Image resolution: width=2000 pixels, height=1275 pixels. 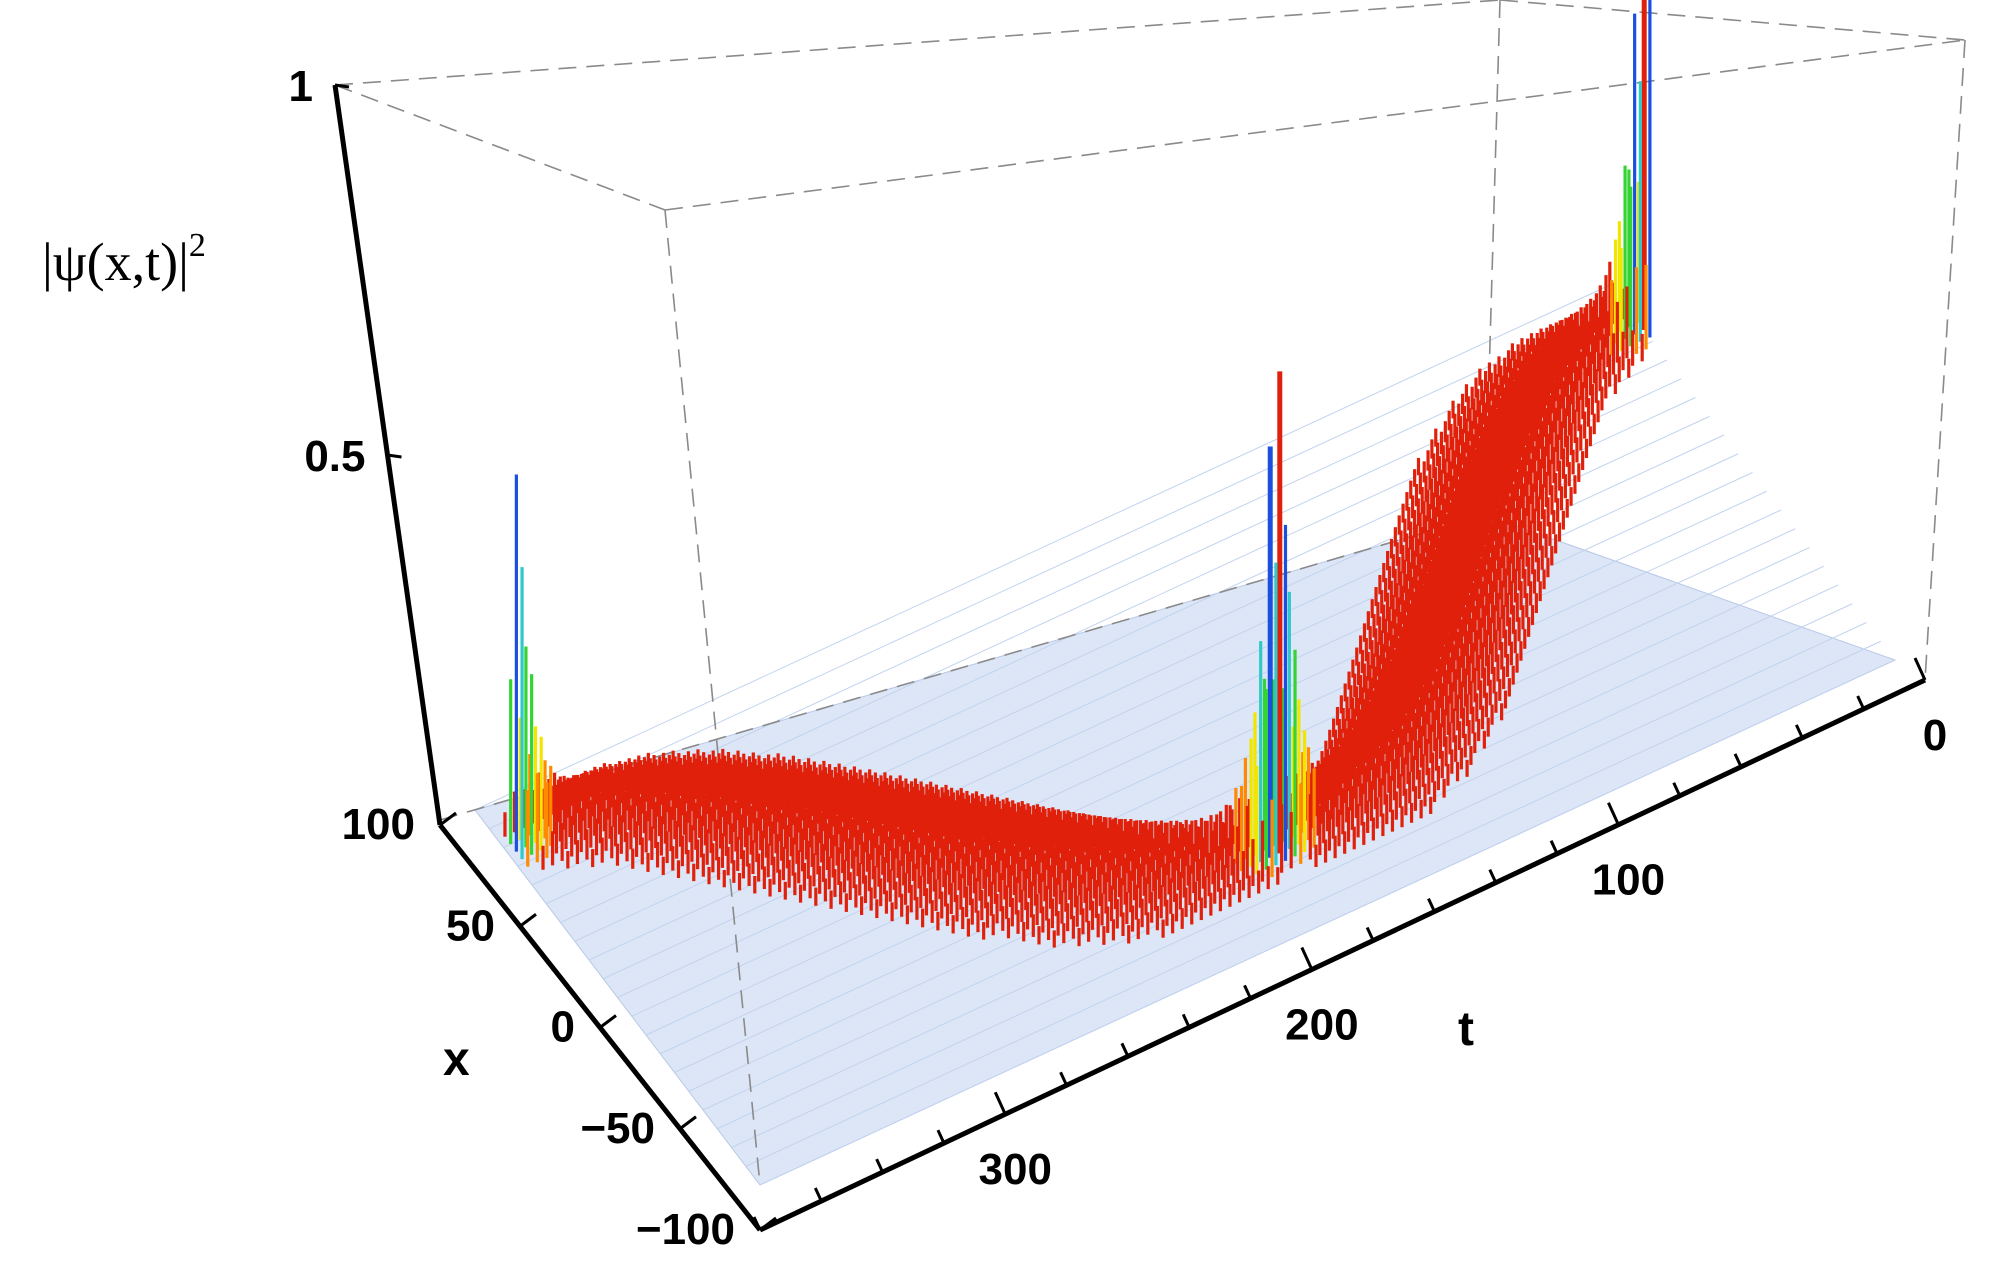 What do you see at coordinates (456, 1059) in the screenshot?
I see `x-axis-label: x` at bounding box center [456, 1059].